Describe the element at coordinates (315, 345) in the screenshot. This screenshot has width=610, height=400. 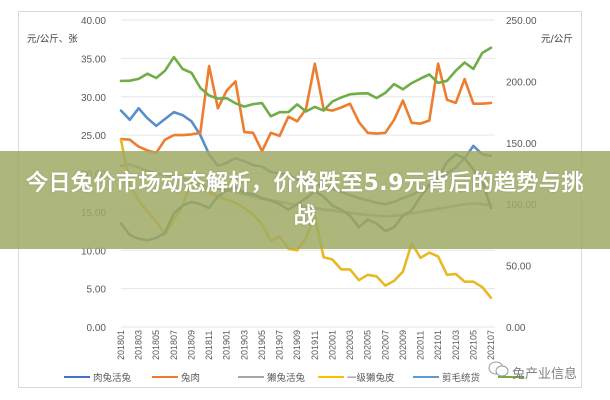
I see `x-axis-tick-label: 201911` at that location.